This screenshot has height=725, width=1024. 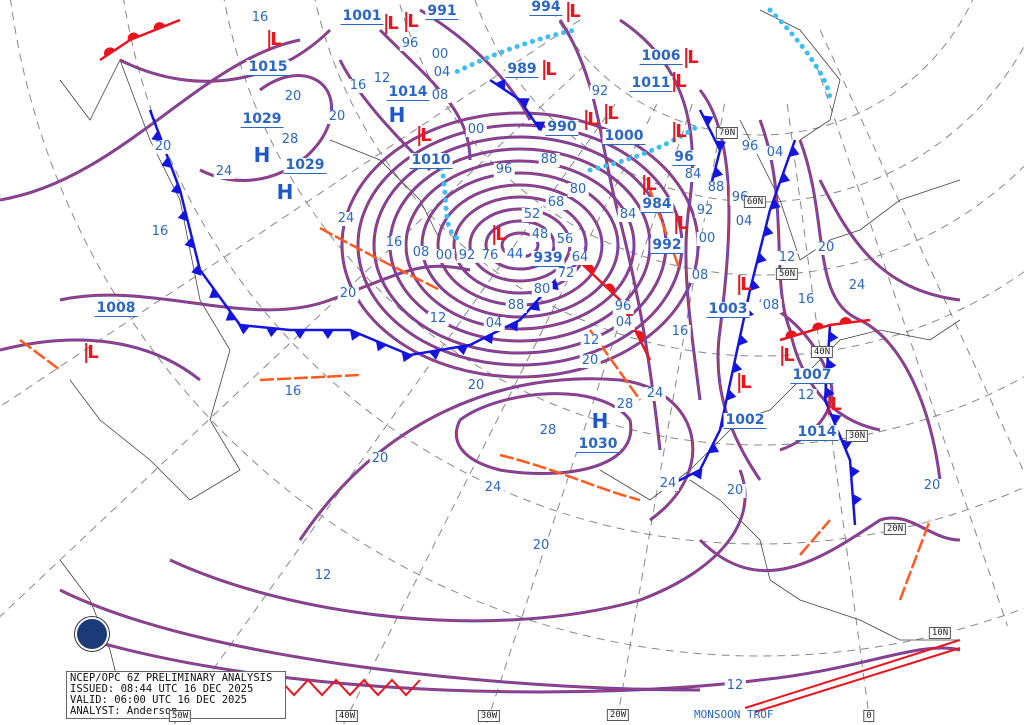 What do you see at coordinates (734, 714) in the screenshot?
I see `monsoon-trough-label: MONSOON TROF` at bounding box center [734, 714].